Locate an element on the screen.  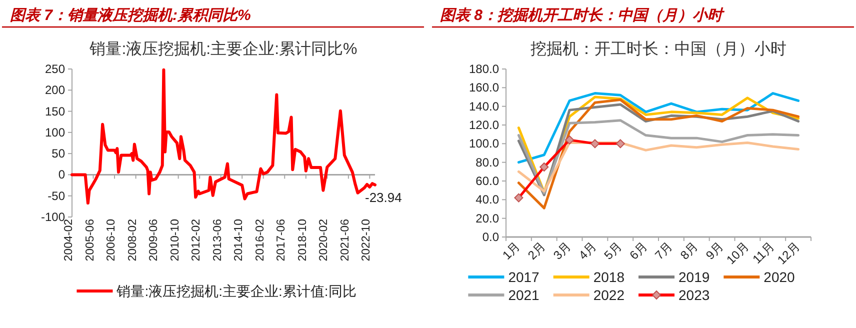
y-tick-label: 180.0 is located at coordinates (484, 69).